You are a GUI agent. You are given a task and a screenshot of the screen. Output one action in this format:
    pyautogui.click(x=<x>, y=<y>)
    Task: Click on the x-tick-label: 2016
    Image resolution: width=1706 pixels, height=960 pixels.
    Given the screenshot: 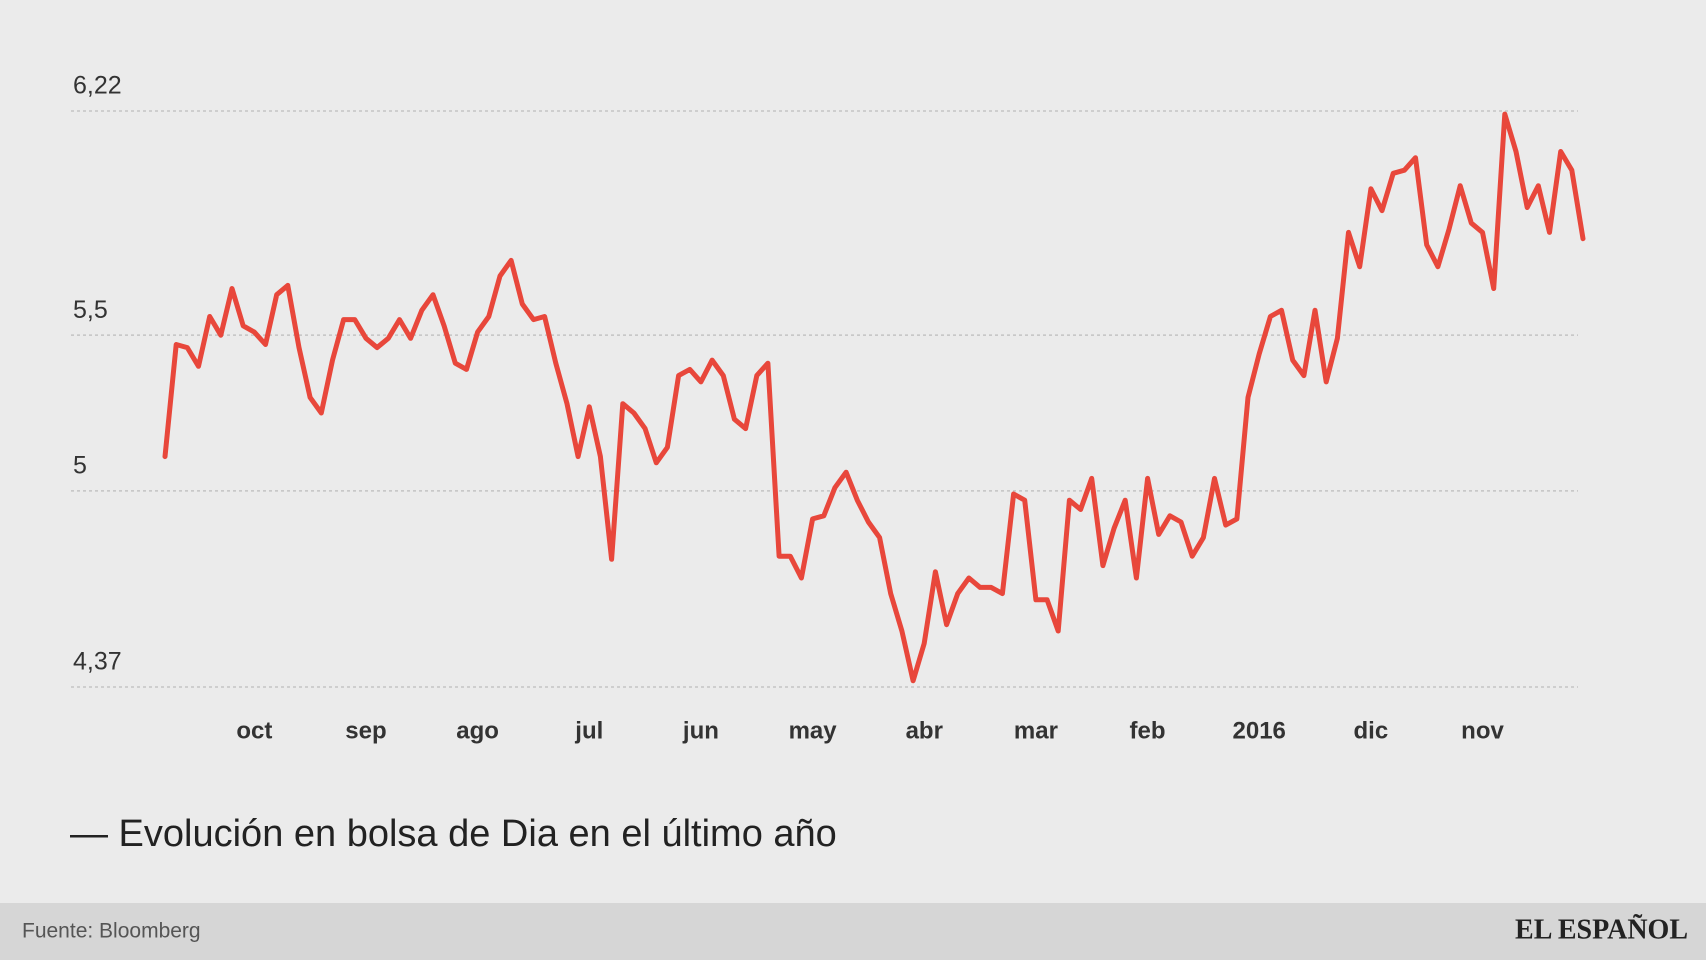 What is the action you would take?
    pyautogui.click(x=1259, y=730)
    